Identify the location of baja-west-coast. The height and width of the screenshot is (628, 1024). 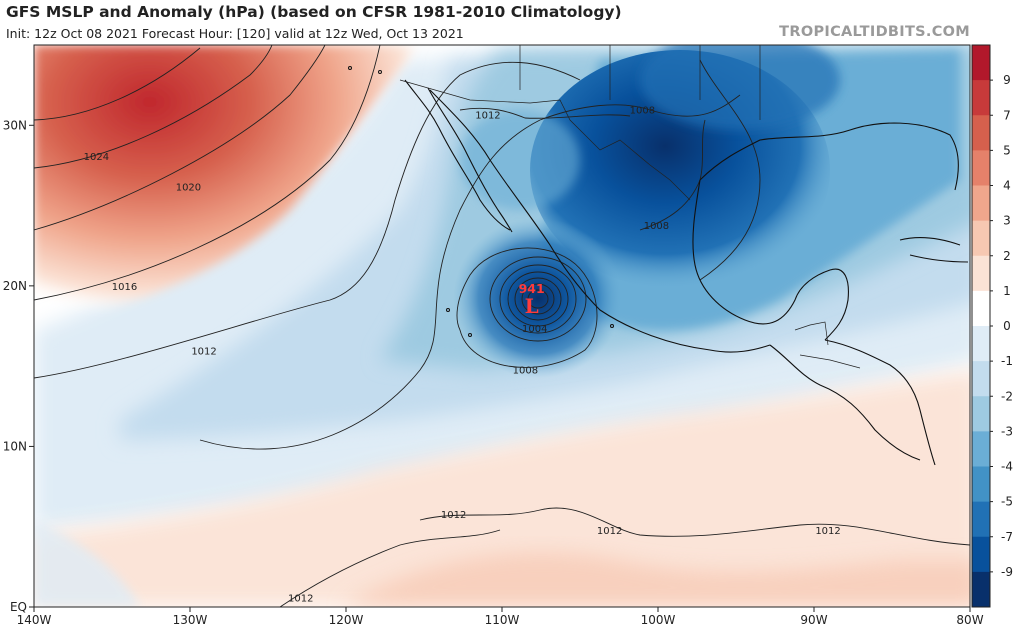
(457, 155).